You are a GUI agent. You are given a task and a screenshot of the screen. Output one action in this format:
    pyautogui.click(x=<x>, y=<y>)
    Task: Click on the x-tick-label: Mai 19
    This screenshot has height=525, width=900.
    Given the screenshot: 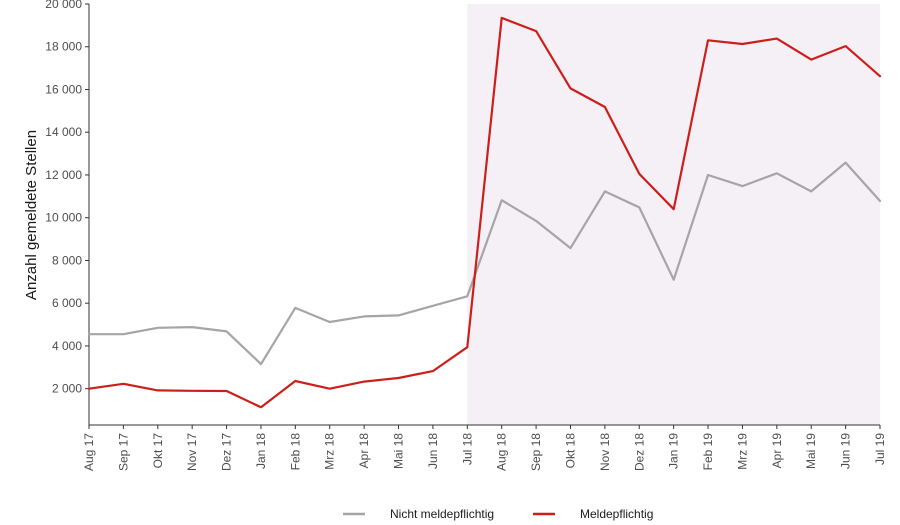 What is the action you would take?
    pyautogui.click(x=811, y=451)
    